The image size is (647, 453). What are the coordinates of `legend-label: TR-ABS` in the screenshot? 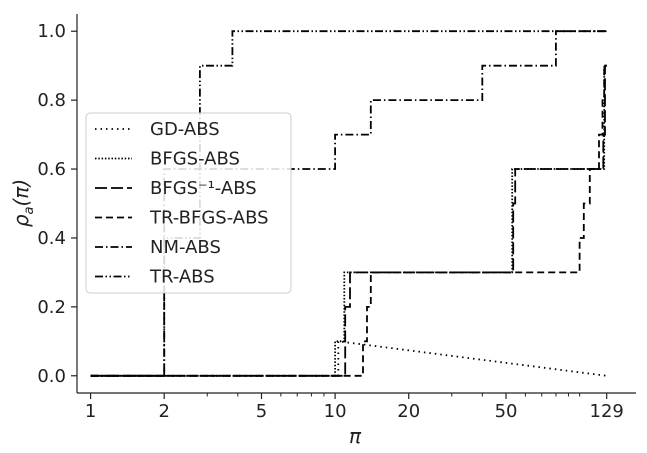 It's located at (182, 277).